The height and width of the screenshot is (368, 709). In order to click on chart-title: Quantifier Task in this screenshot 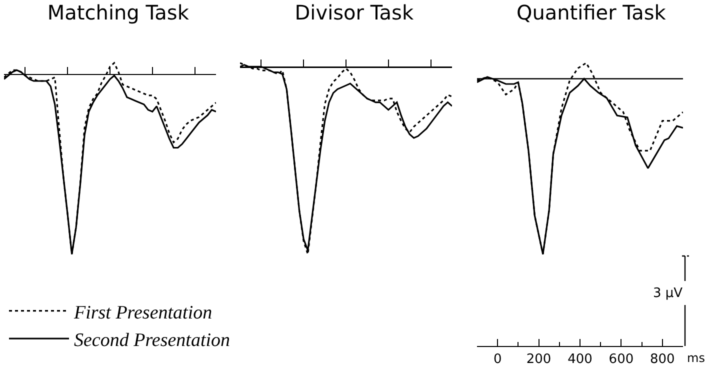, I will do `click(591, 12)`.